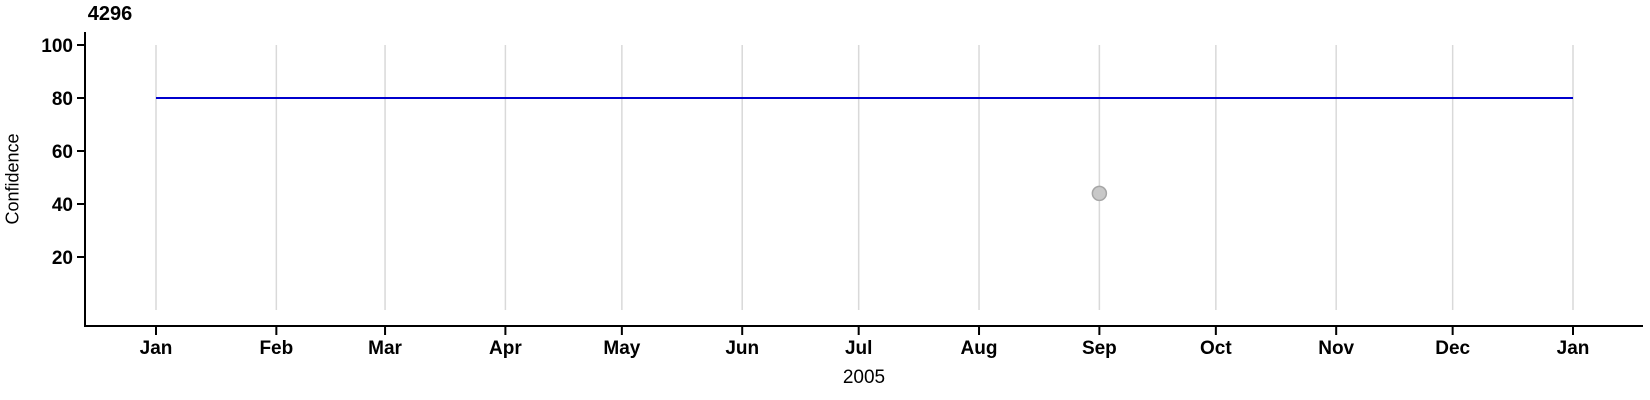  What do you see at coordinates (1216, 348) in the screenshot?
I see `x-tick-label: Oct` at bounding box center [1216, 348].